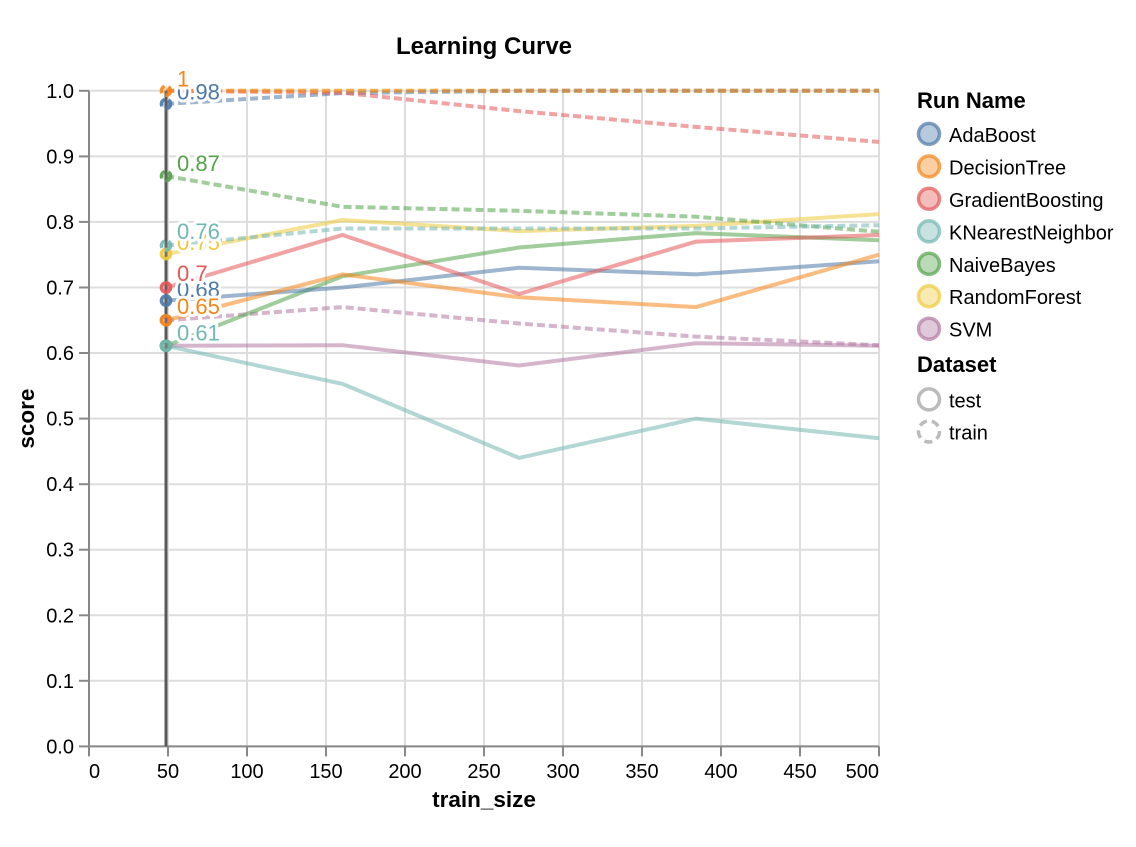  I want to click on svg-text: 0.9, so click(60, 157).